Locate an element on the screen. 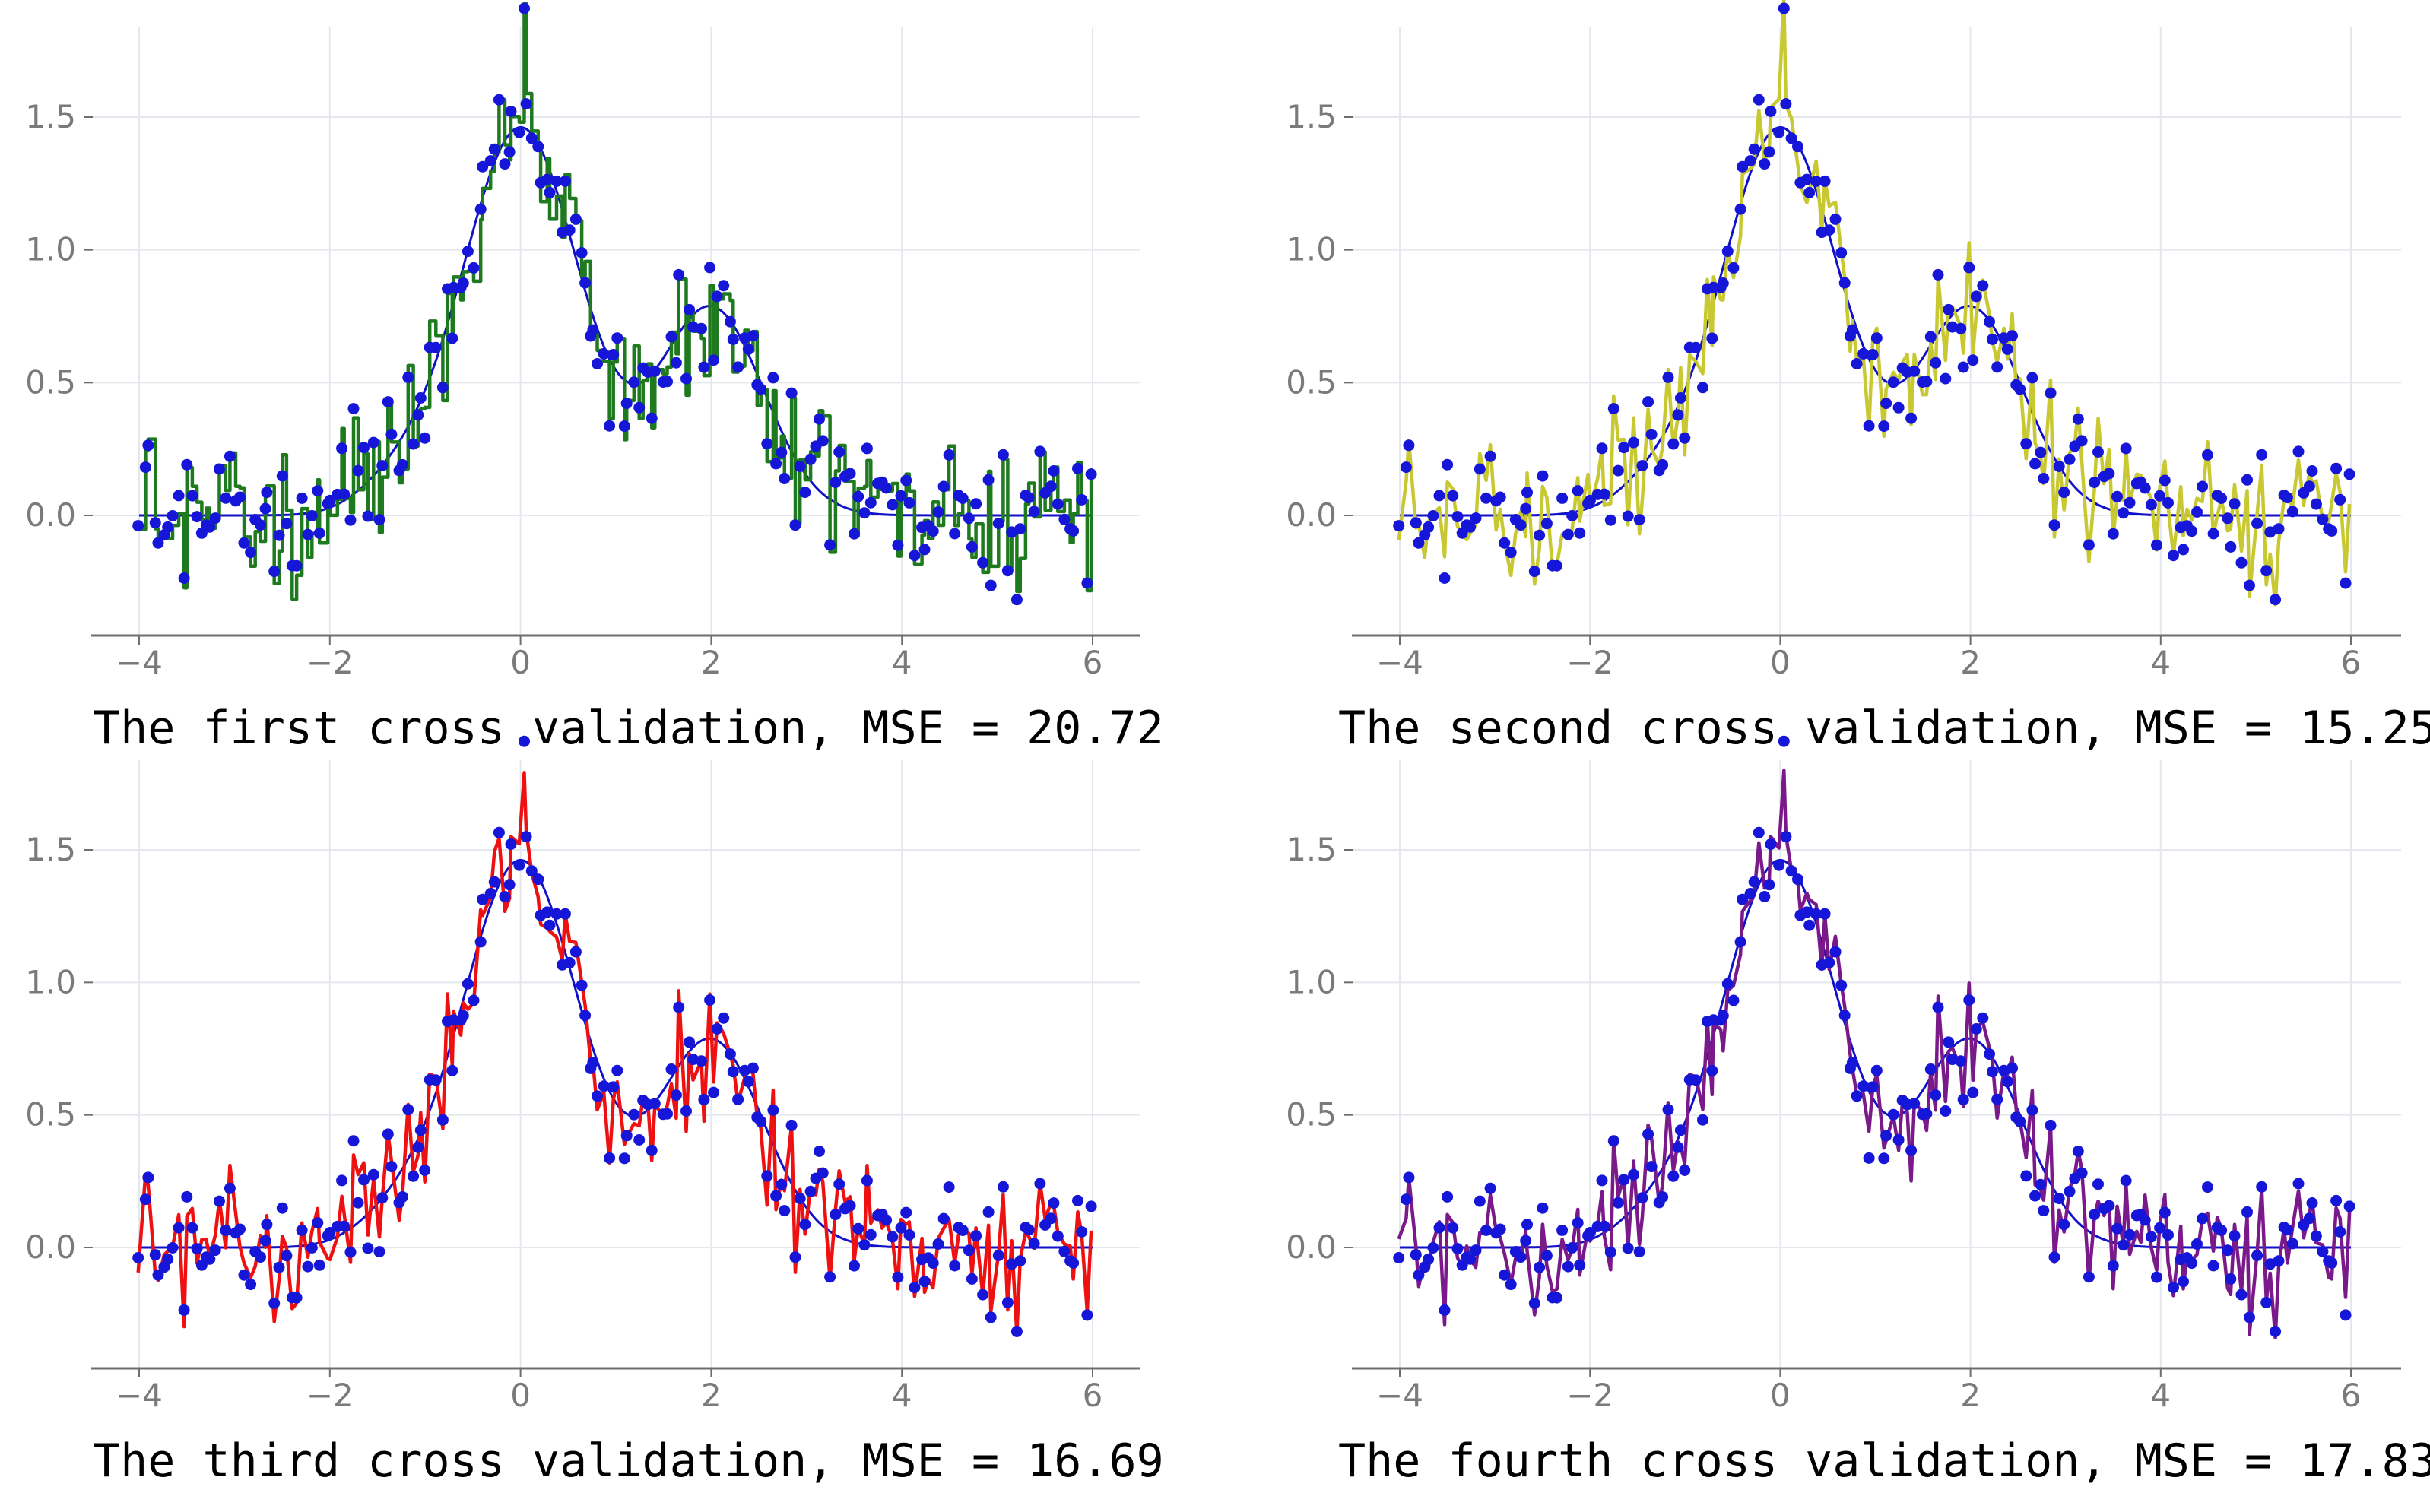 Image resolution: width=2430 pixels, height=1512 pixels. y-tick-label: 0.5 is located at coordinates (1312, 1114).